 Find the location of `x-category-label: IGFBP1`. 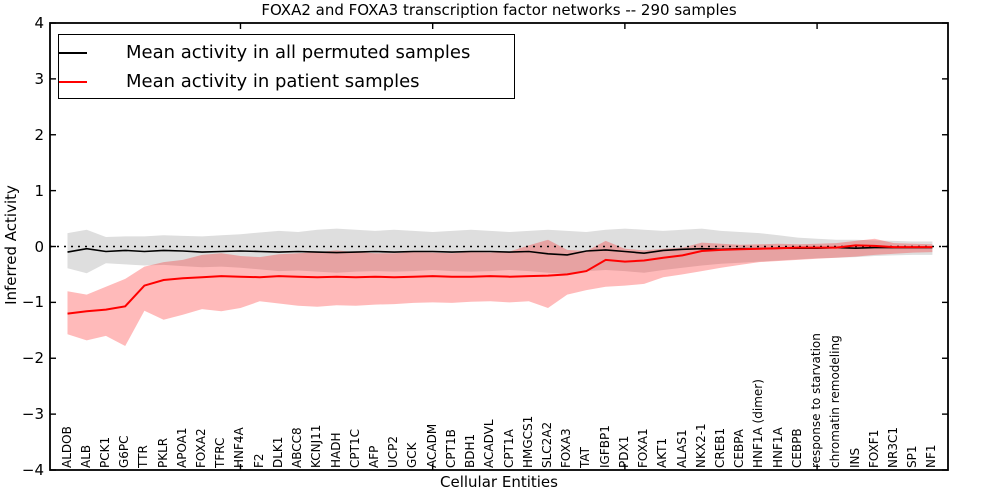

x-category-label: IGFBP1 is located at coordinates (604, 446).